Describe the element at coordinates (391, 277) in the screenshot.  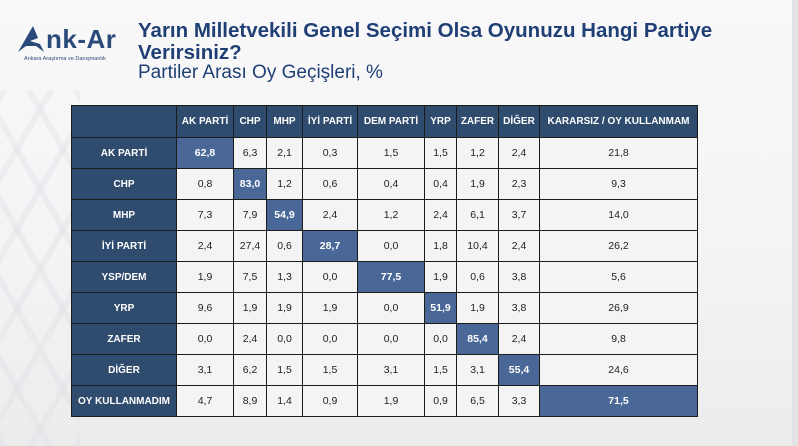
I see `table-cell-highlighted: 77,5` at that location.